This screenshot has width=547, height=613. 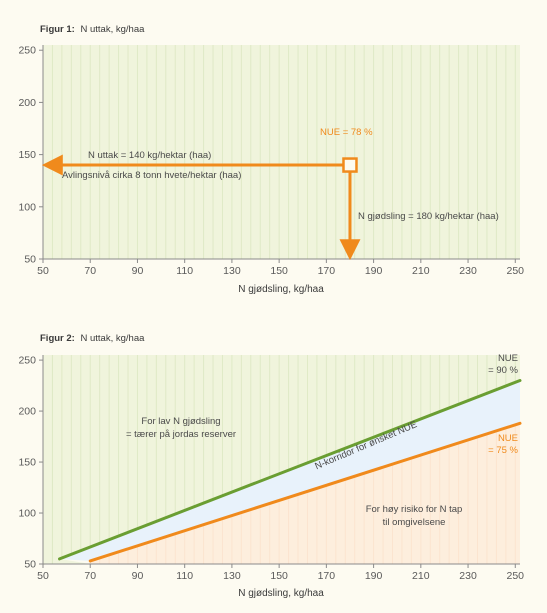 What do you see at coordinates (27, 463) in the screenshot?
I see `f2-y-tick-label: 150` at bounding box center [27, 463].